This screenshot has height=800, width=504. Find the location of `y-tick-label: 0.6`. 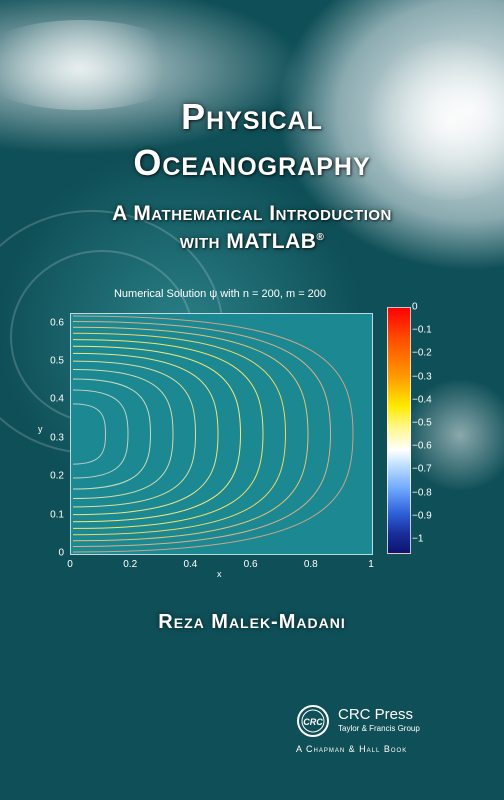

y-tick-label: 0.6 is located at coordinates (57, 323).